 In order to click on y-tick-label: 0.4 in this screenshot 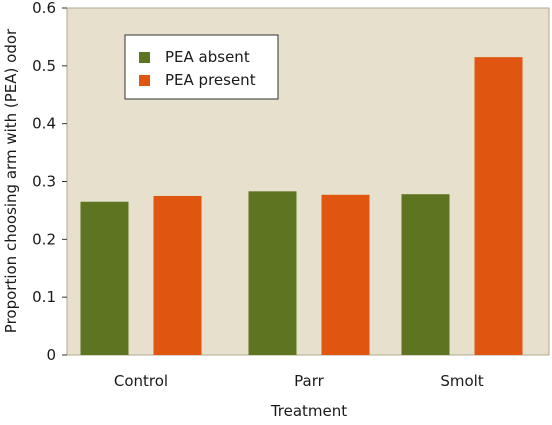, I will do `click(44, 124)`.